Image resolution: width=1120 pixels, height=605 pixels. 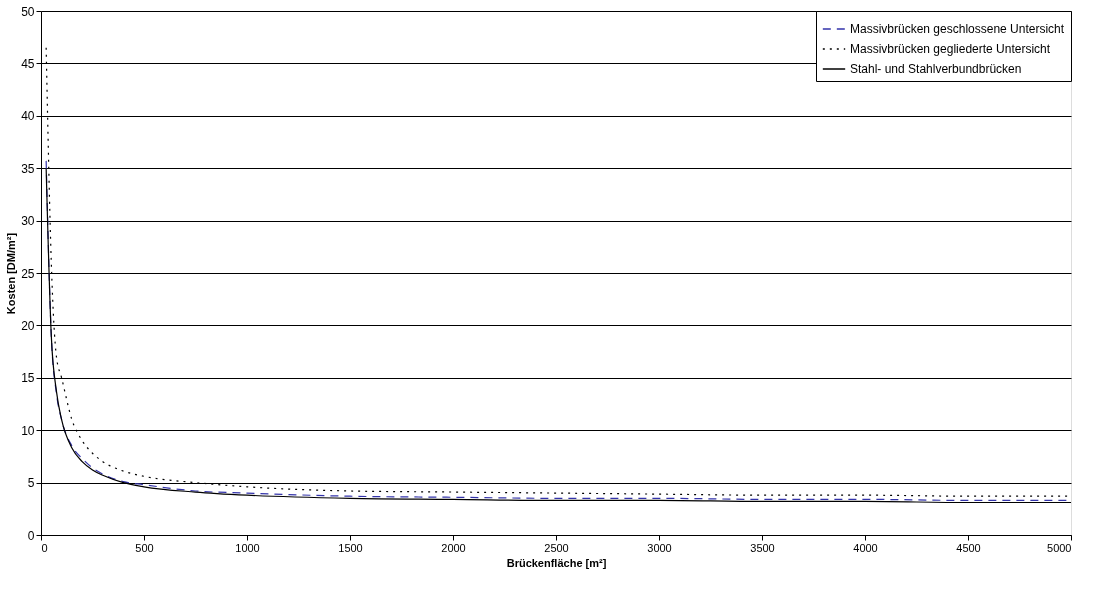 I want to click on x-tick-label: 2500, so click(x=556, y=547).